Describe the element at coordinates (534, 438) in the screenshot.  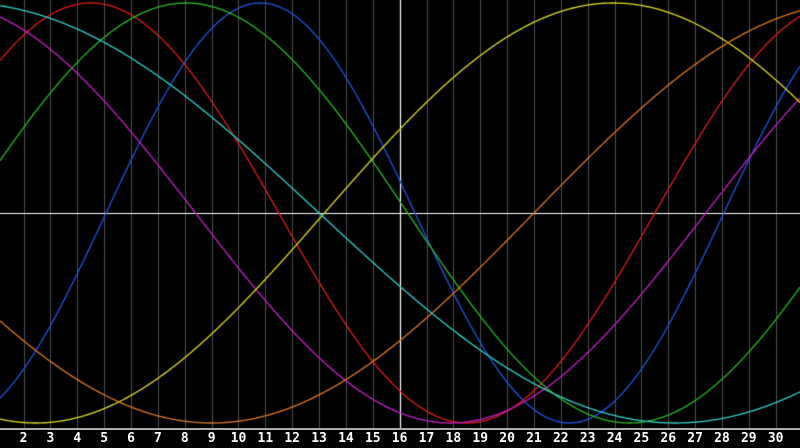
I see `x-tick-label: 21` at that location.